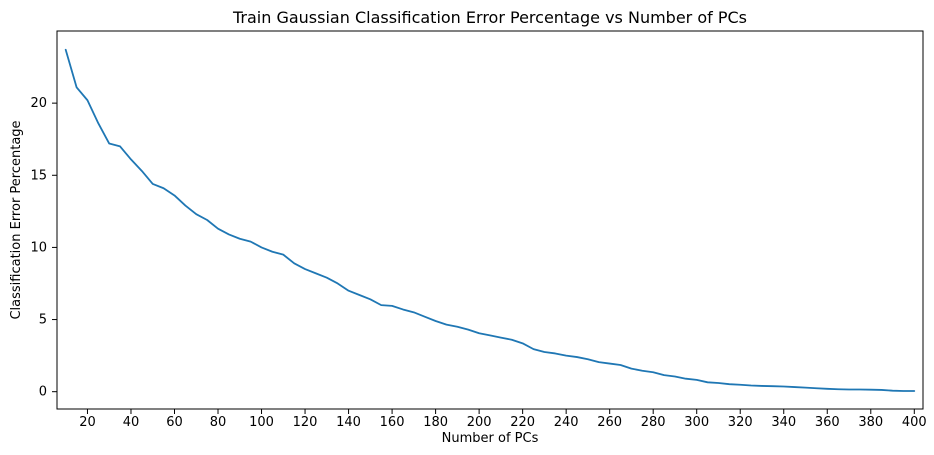 This screenshot has width=934, height=455. What do you see at coordinates (827, 422) in the screenshot?
I see `x-tick-label: 360` at bounding box center [827, 422].